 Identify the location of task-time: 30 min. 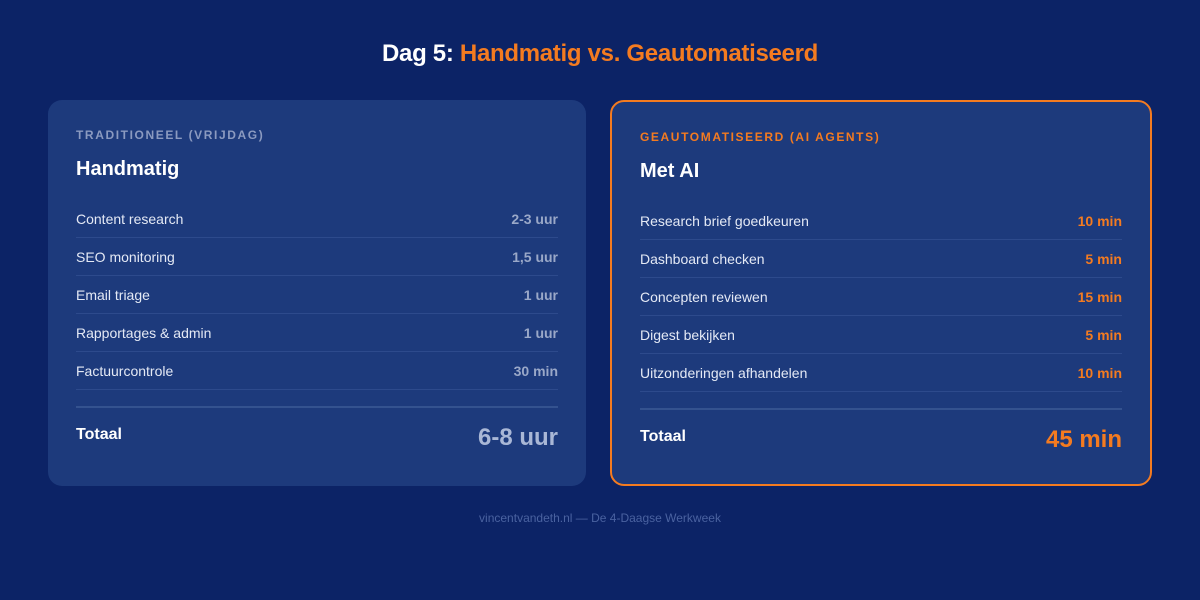
(535, 370).